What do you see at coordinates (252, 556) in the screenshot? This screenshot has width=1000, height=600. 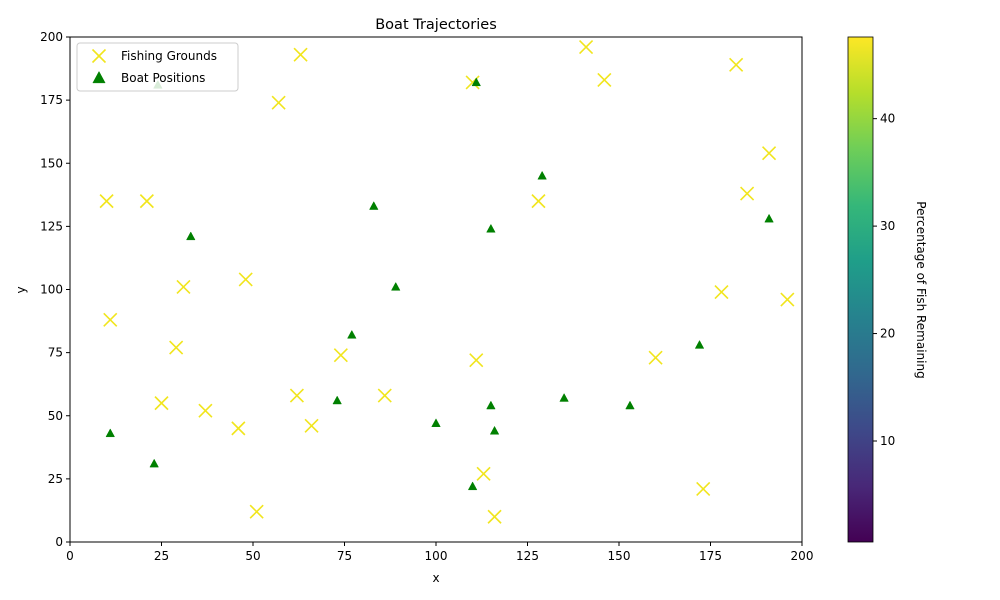 I see `x-tick-label: 50` at bounding box center [252, 556].